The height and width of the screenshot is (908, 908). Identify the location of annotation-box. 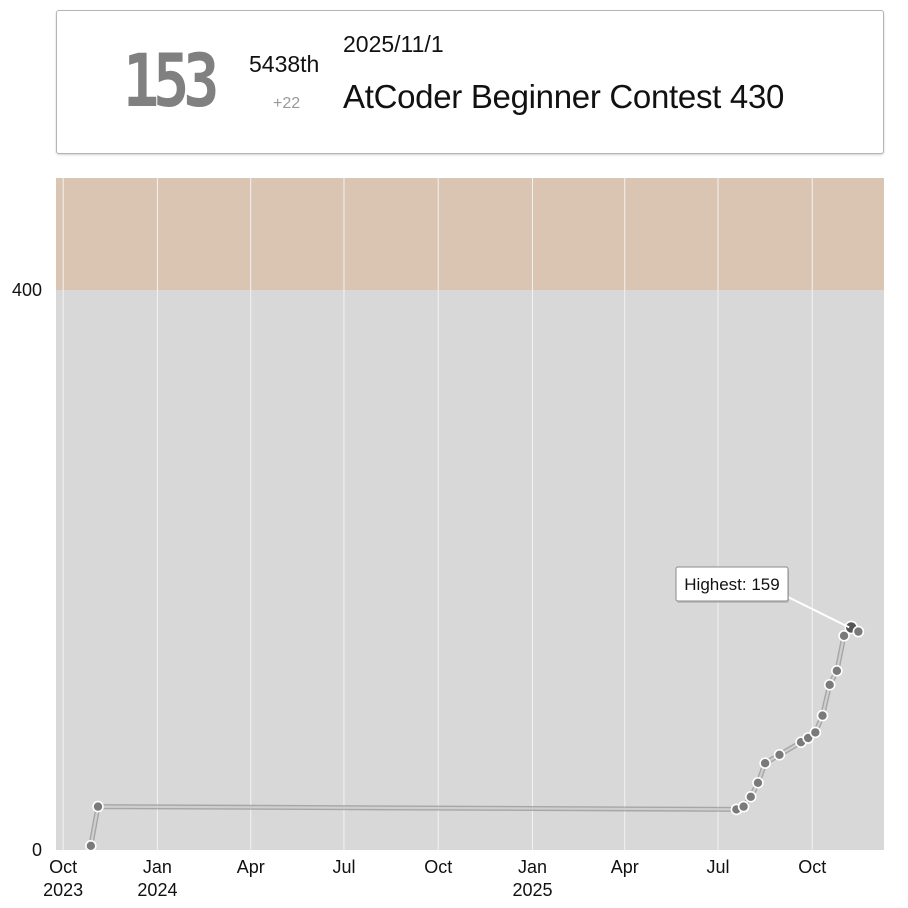
(732, 584).